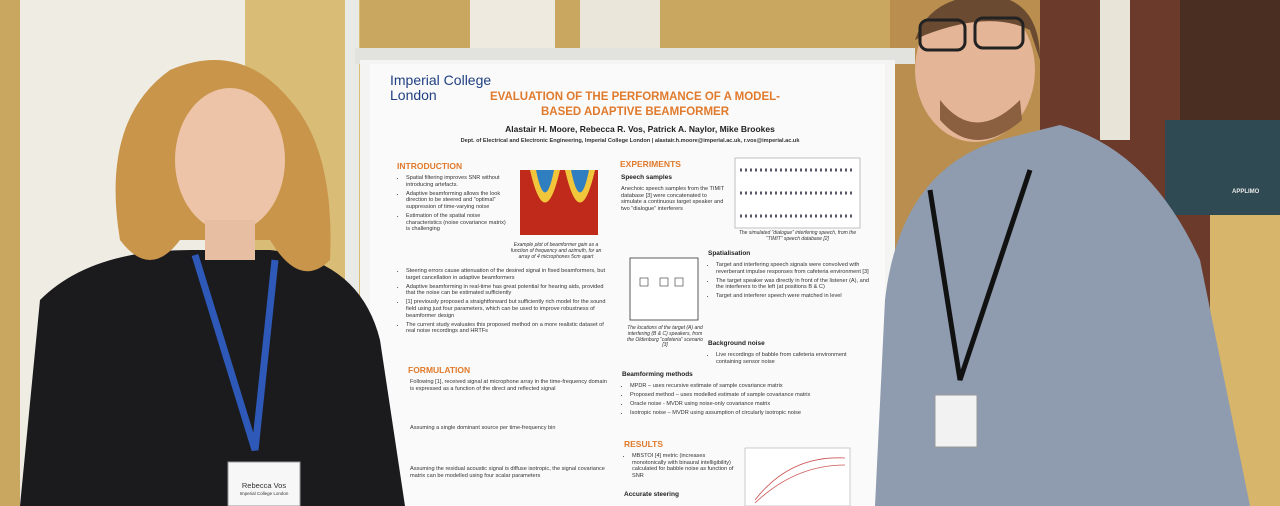 The image size is (1280, 506). What do you see at coordinates (980, 275) in the screenshot?
I see `lanyard-man` at bounding box center [980, 275].